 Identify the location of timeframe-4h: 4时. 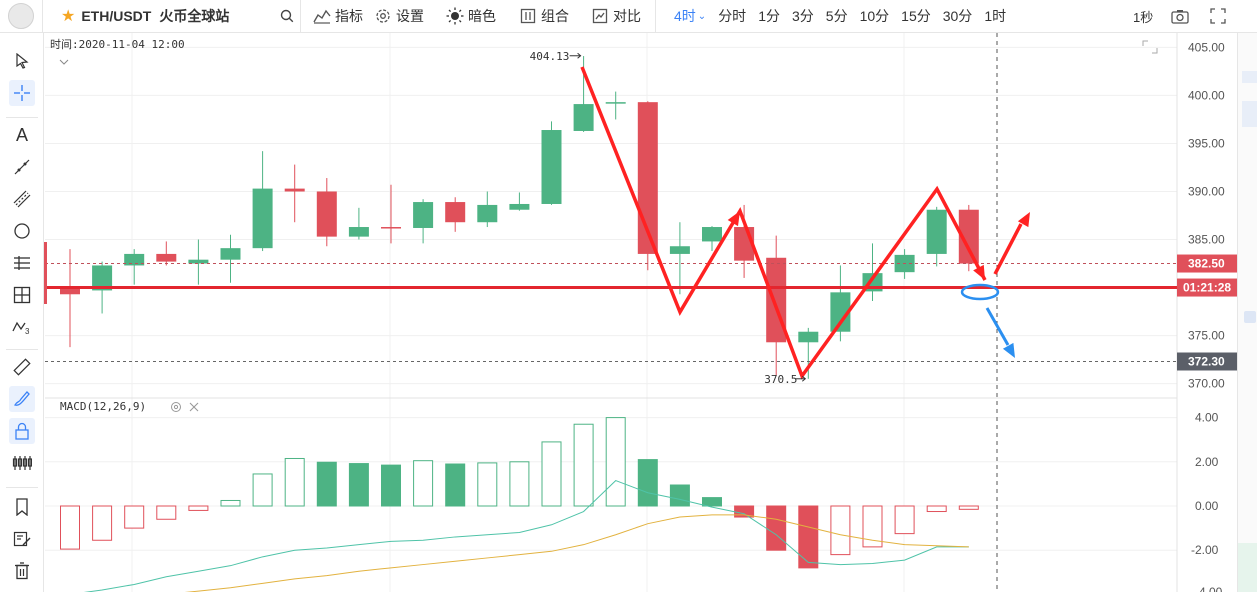
(685, 16).